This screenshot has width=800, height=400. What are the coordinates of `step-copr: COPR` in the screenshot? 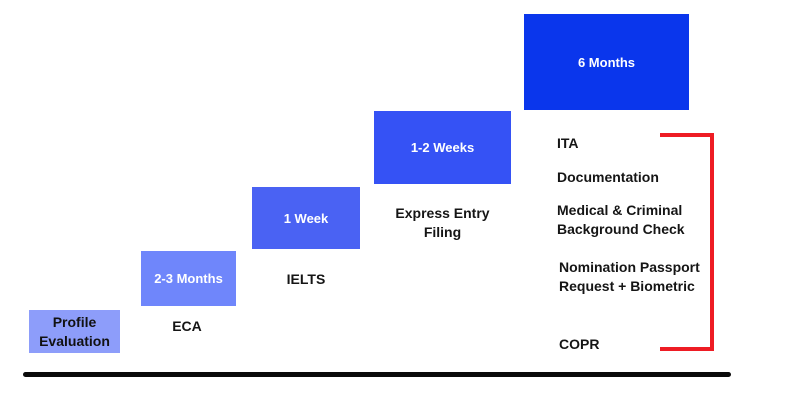 It's located at (579, 344).